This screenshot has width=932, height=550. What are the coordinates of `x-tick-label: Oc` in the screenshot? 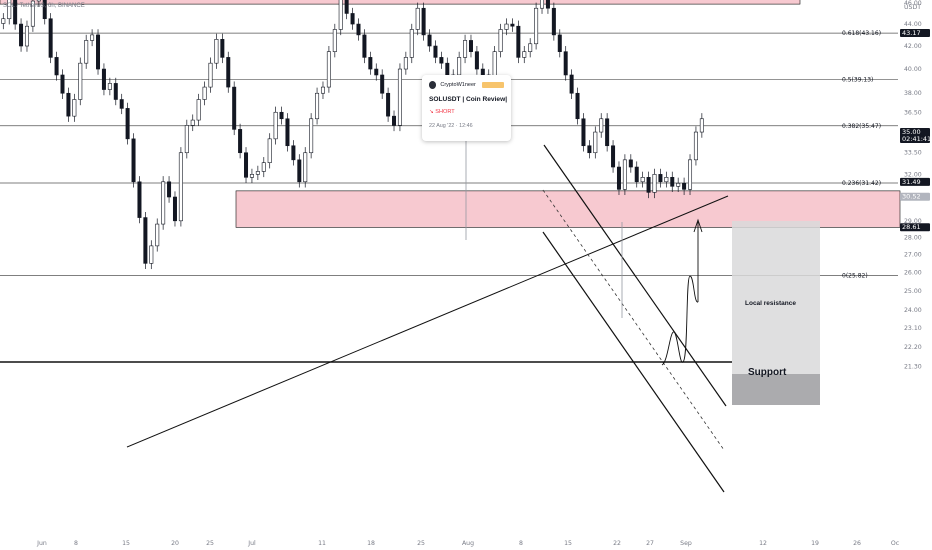 It's located at (895, 543).